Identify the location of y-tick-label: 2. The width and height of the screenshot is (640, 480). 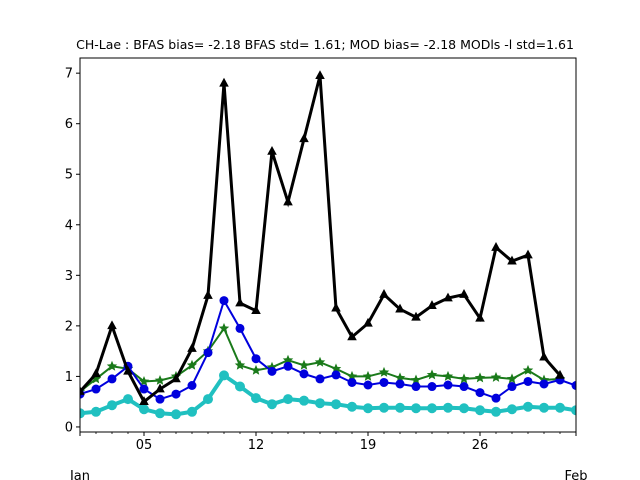
(69, 326).